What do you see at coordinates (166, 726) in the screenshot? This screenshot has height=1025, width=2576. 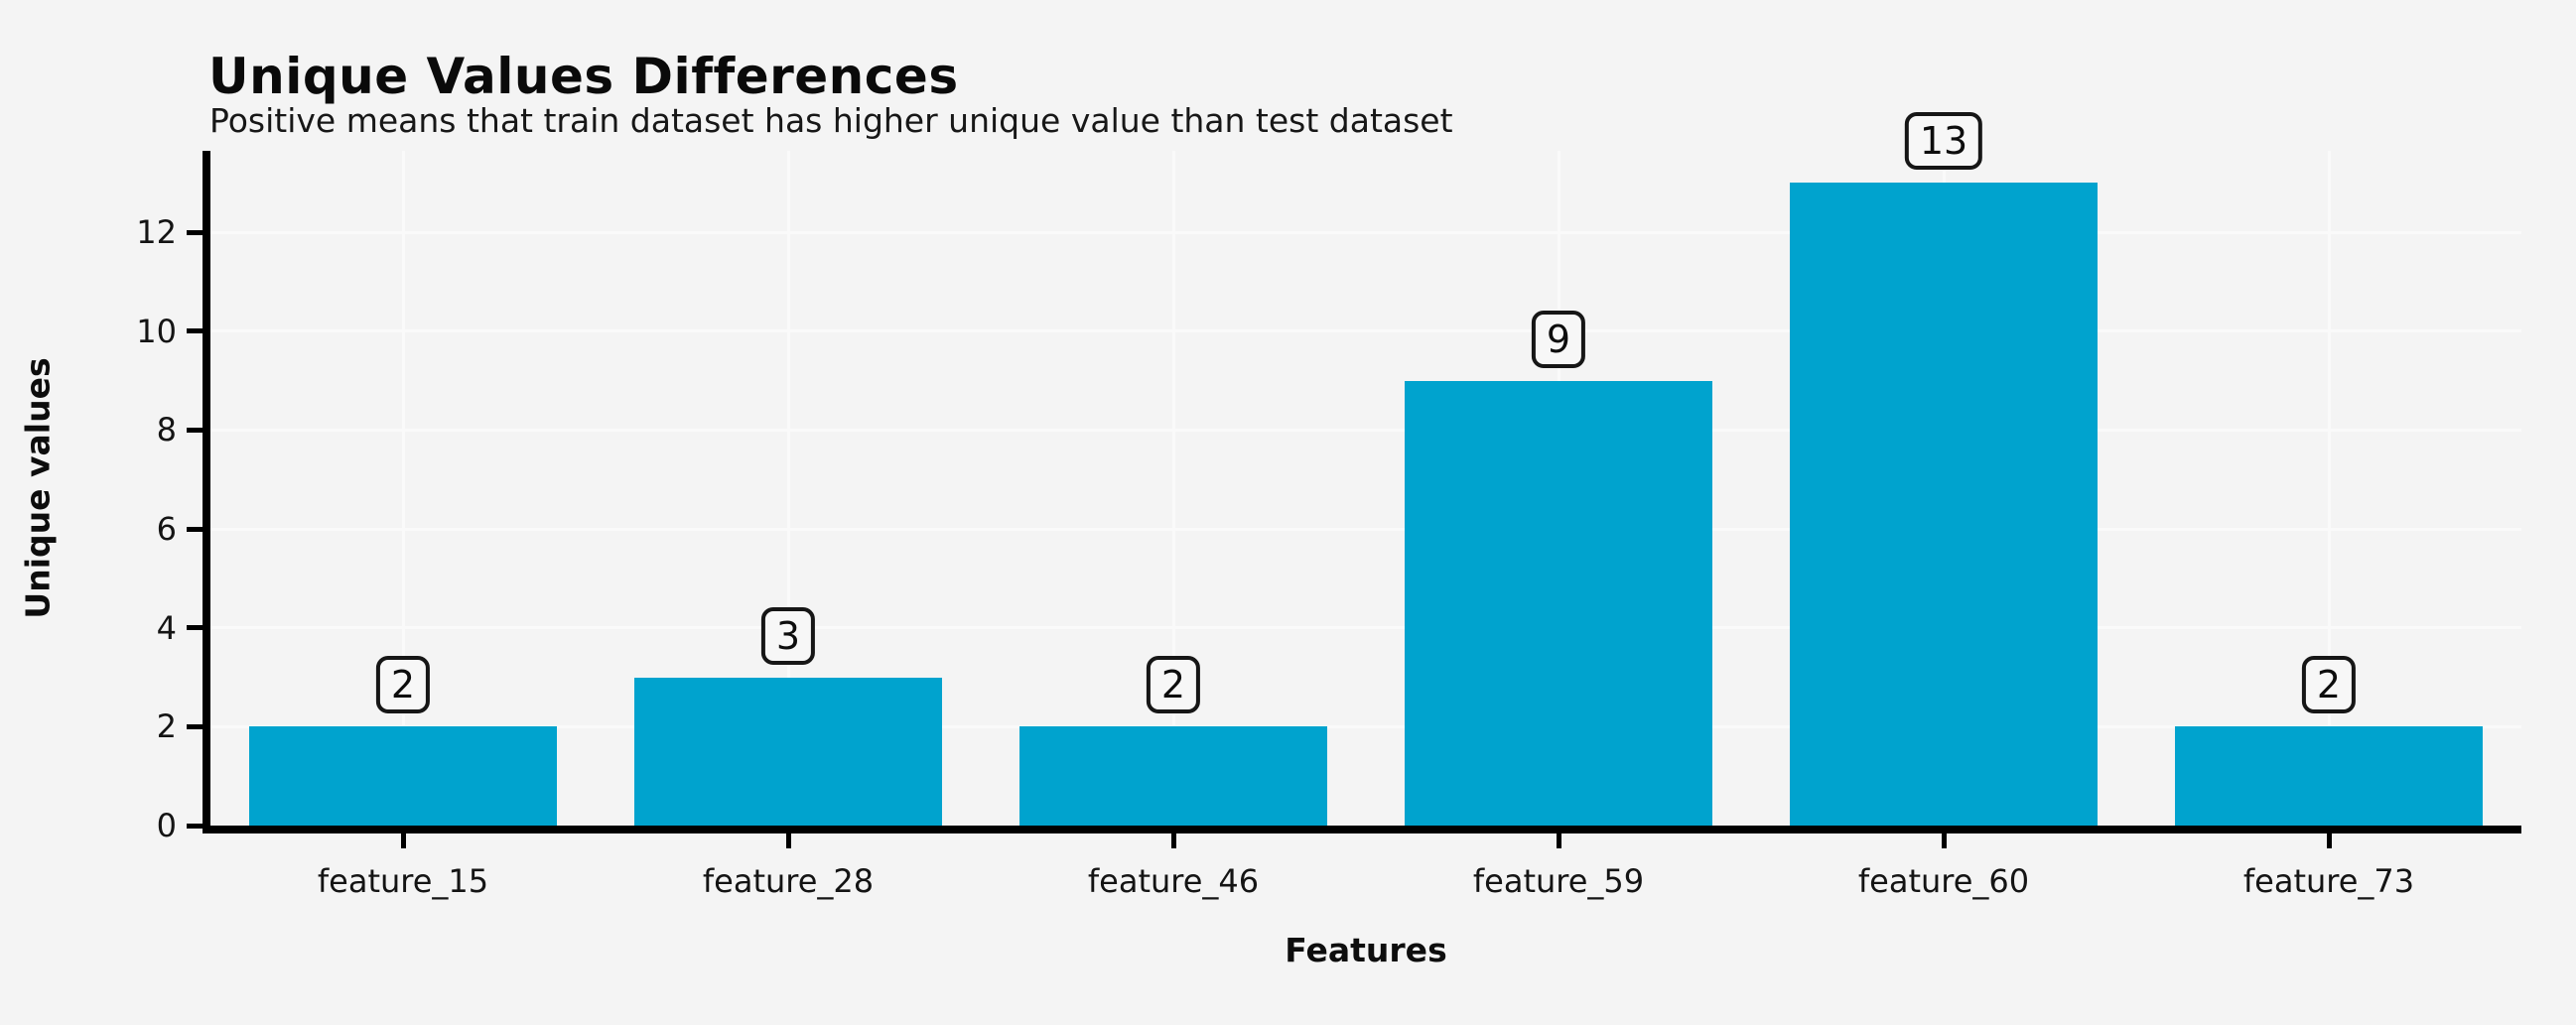 I see `y-tick-label: 2` at bounding box center [166, 726].